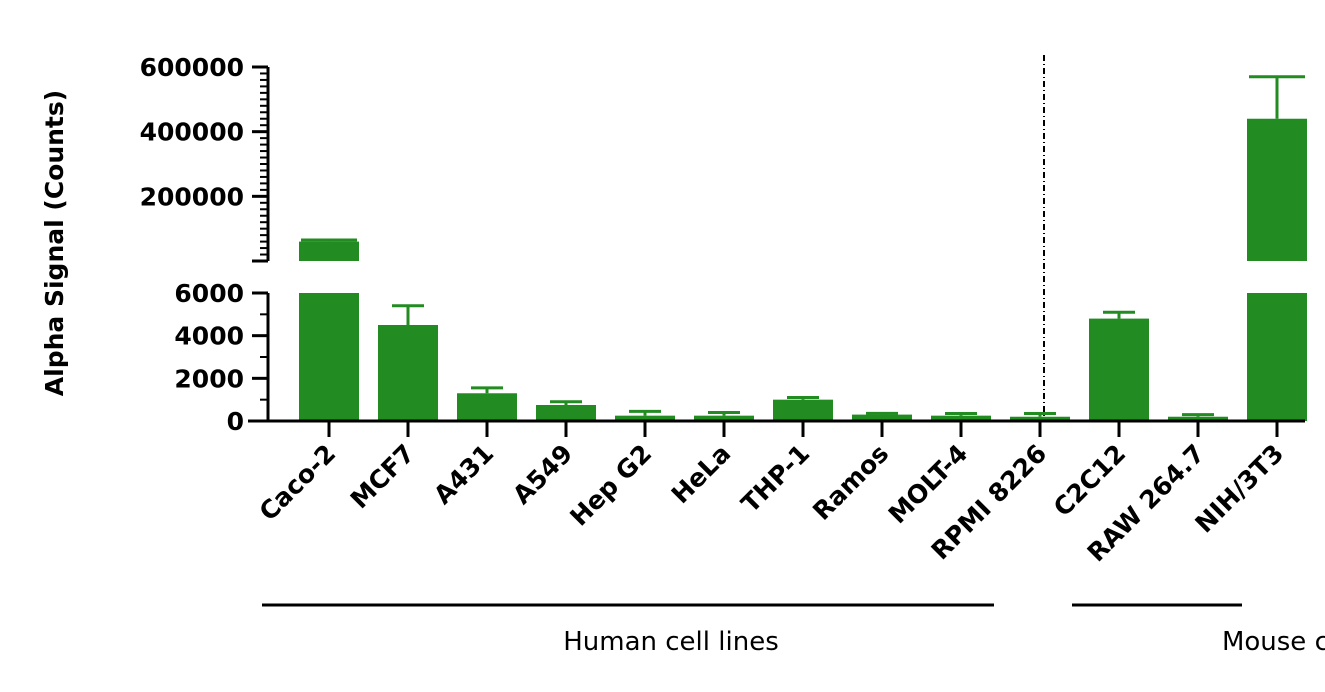  Describe the element at coordinates (542, 474) in the screenshot. I see `x-tick-label: A549` at that location.